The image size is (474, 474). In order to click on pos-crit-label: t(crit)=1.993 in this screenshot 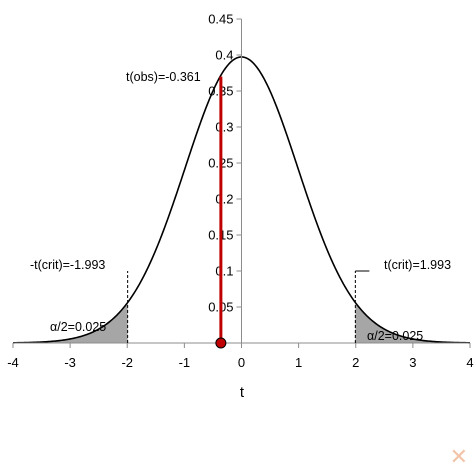, I will do `click(417, 265)`.